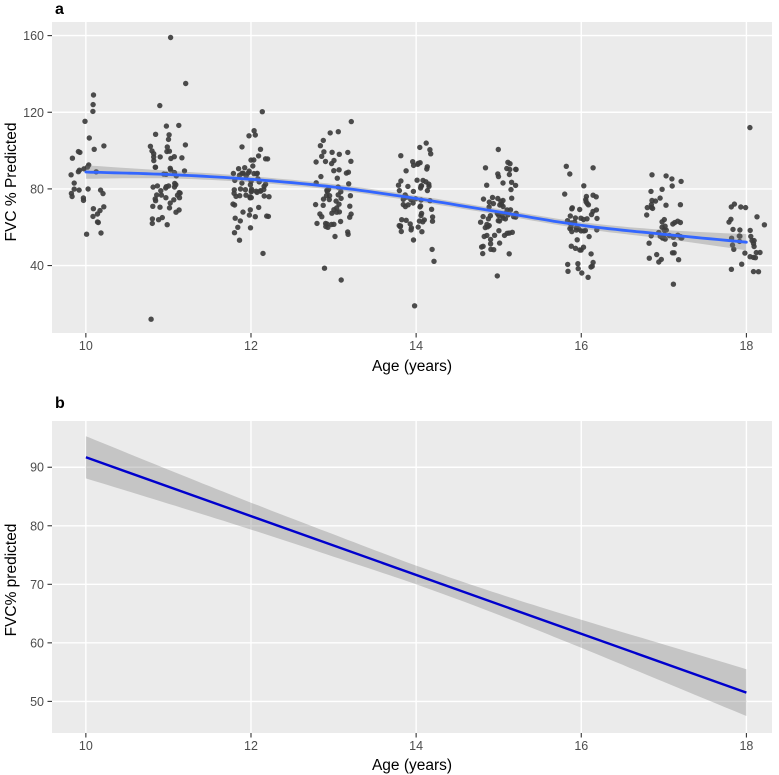  What do you see at coordinates (37, 266) in the screenshot?
I see `y-tick-label: 40` at bounding box center [37, 266].